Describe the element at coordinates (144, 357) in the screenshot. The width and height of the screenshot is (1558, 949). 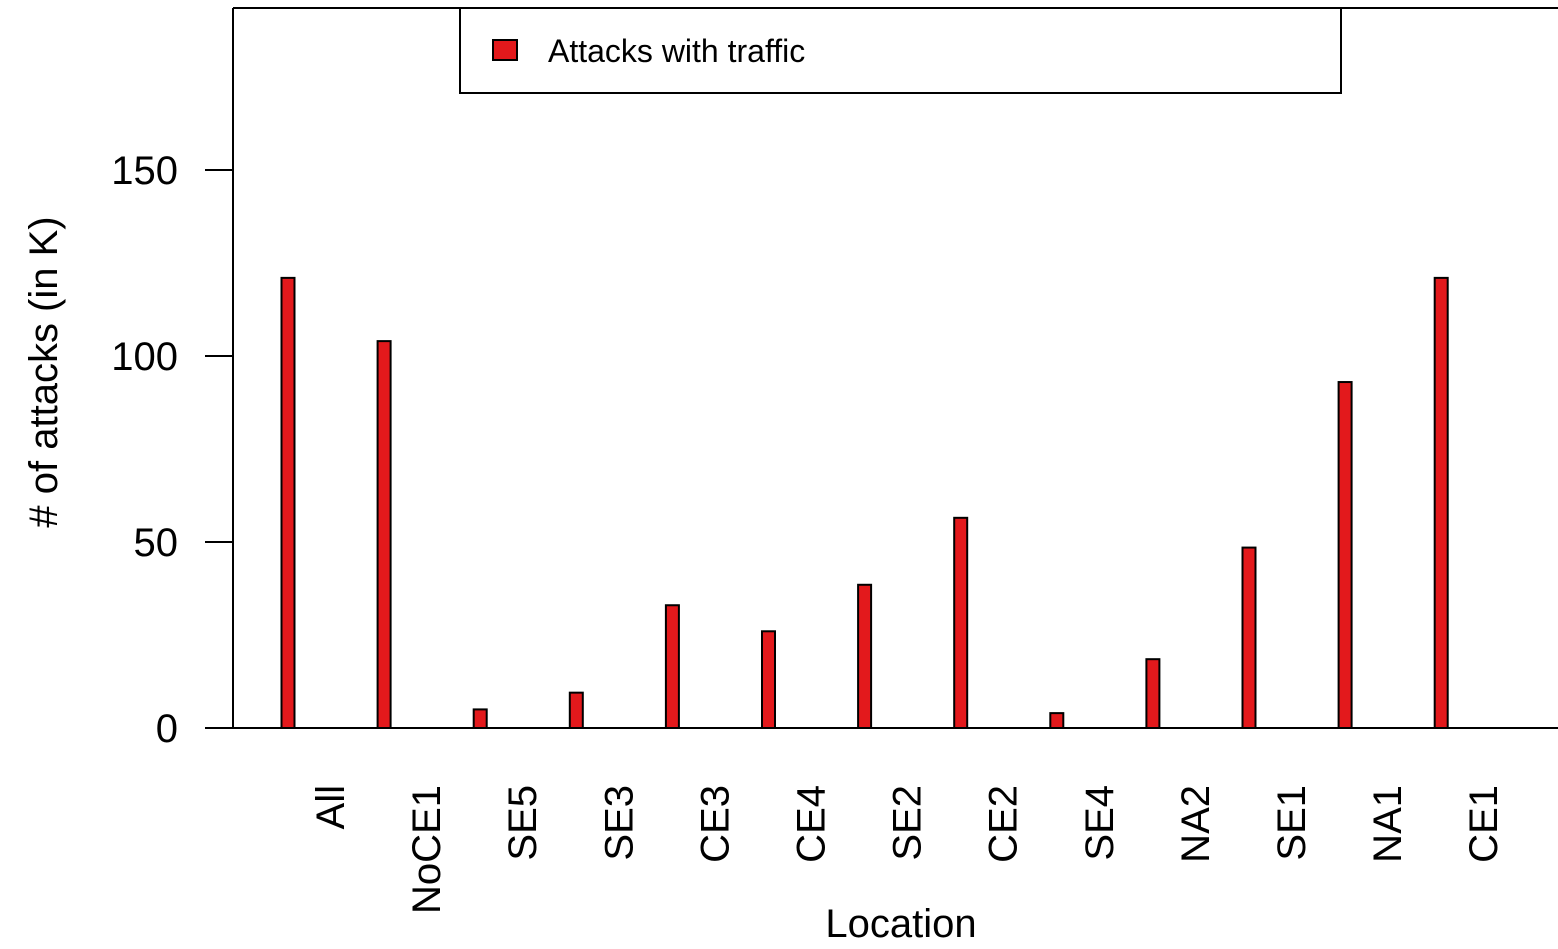
I see `y-tick-label: 100` at that location.